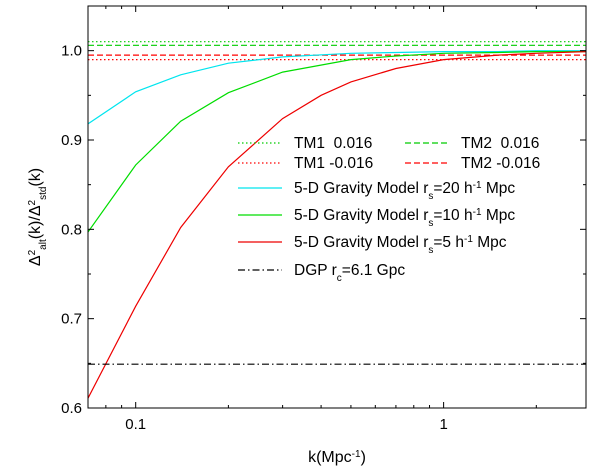  What do you see at coordinates (404, 191) in the screenshot?
I see `legend-label-4: 5-D Gravity Model rs=20 h-1 Mpc` at bounding box center [404, 191].